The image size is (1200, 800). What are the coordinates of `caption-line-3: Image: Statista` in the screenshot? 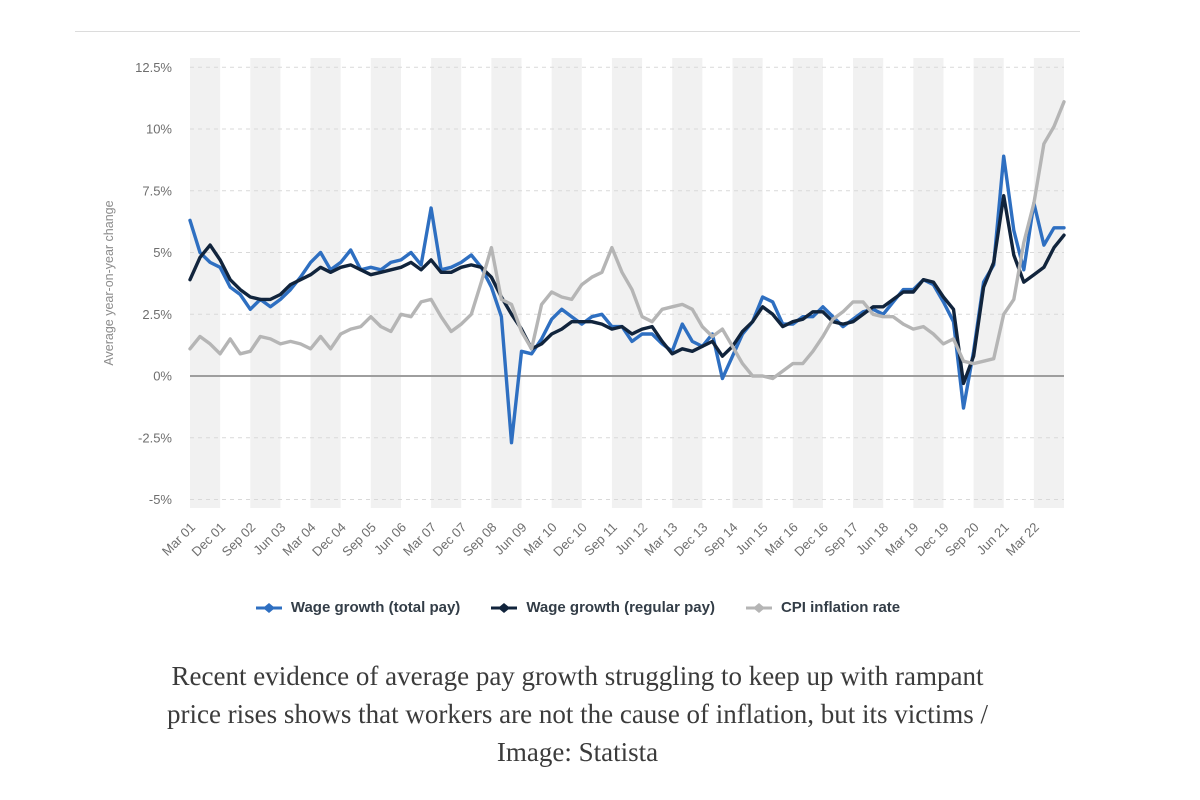 It's located at (577, 752).